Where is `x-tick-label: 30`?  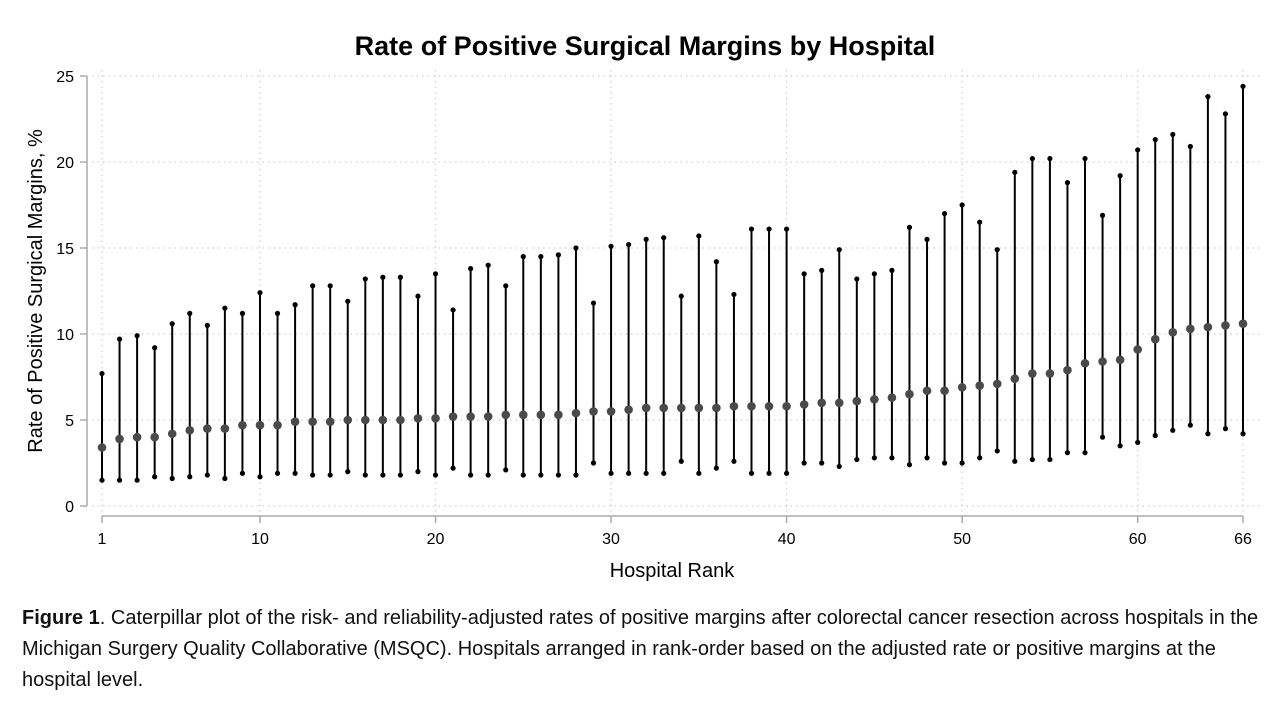 x-tick-label: 30 is located at coordinates (611, 539).